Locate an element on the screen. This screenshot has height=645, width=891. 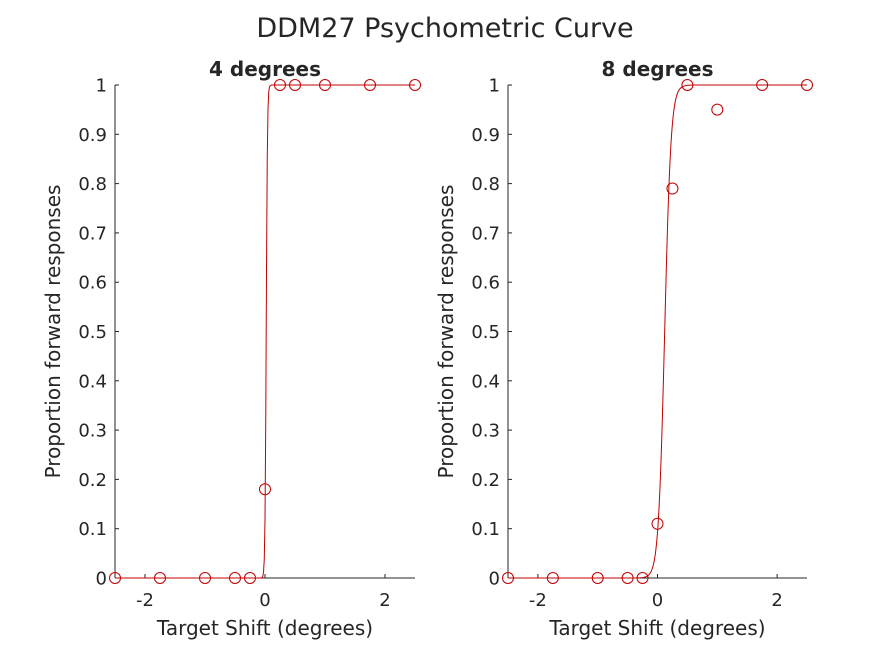
subplot-title: 8 degrees is located at coordinates (658, 69).